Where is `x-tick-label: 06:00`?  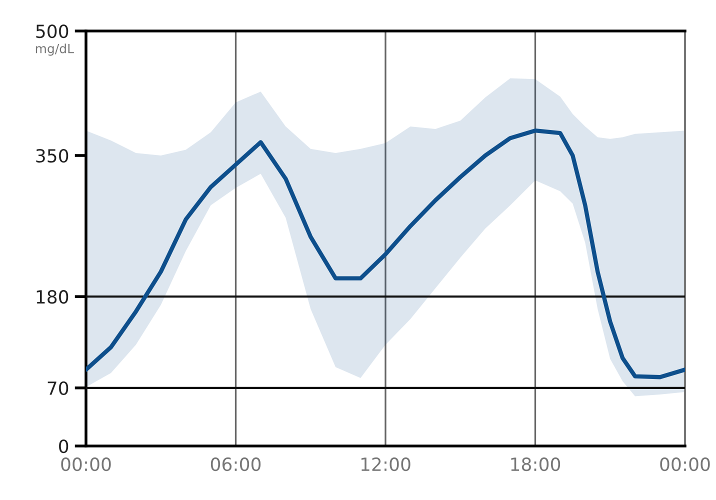 x-tick-label: 06:00 is located at coordinates (235, 464).